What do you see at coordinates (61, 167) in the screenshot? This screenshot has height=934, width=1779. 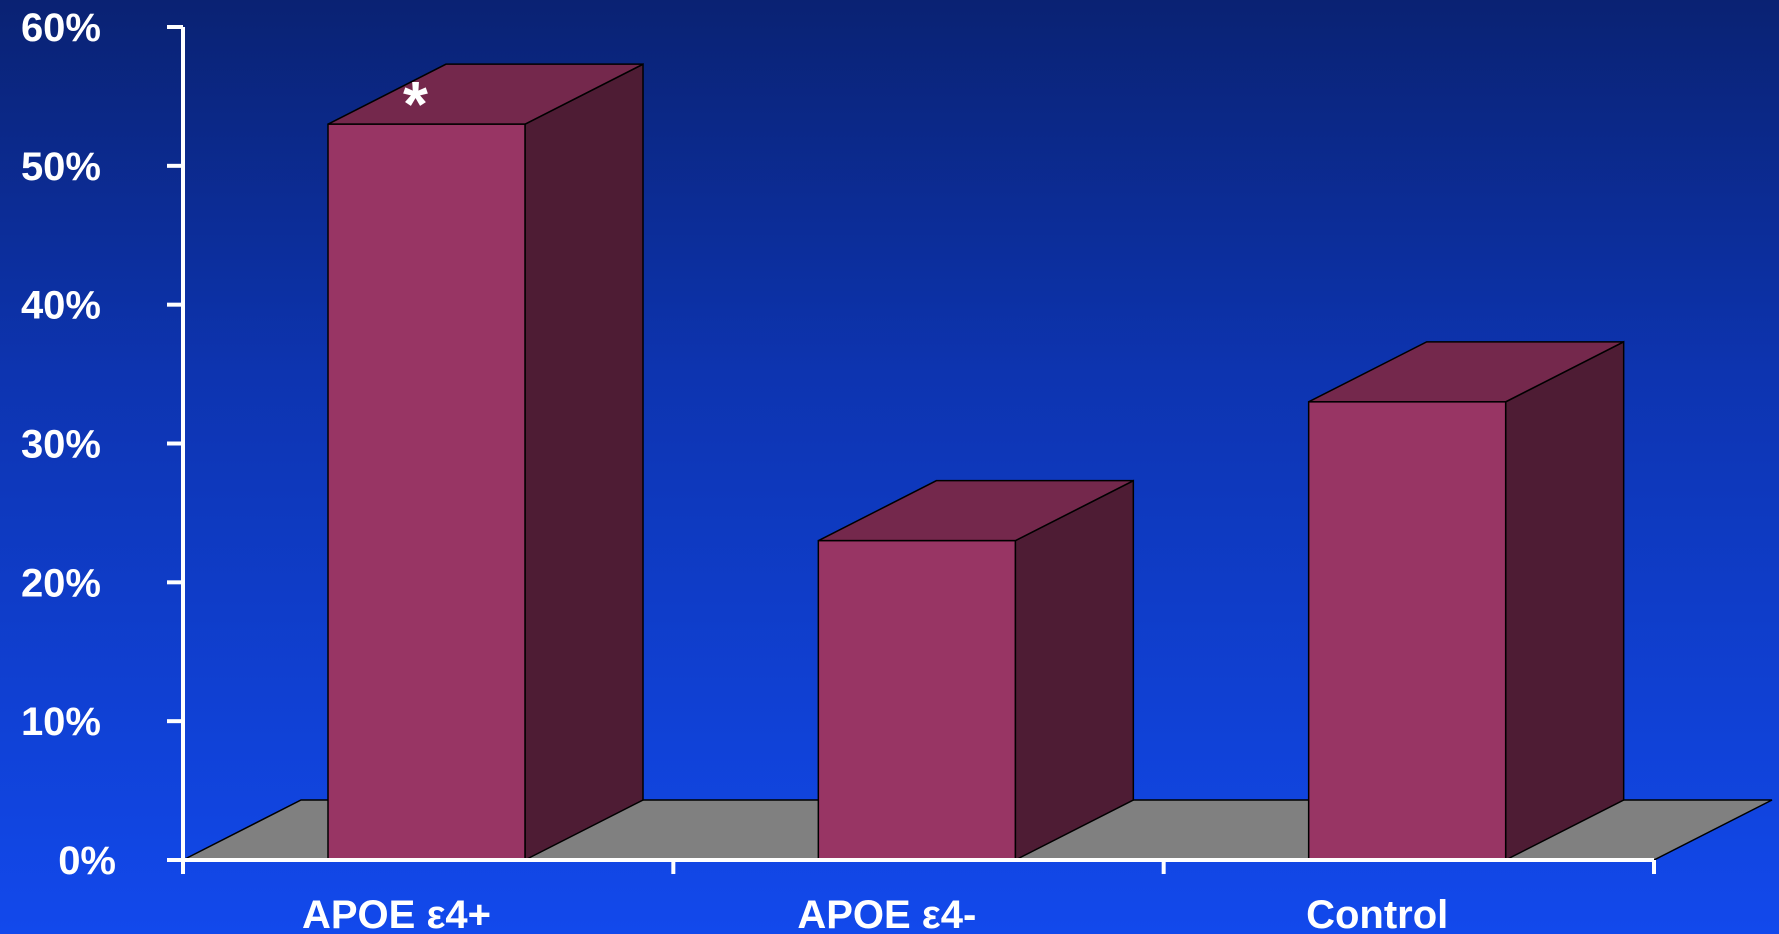 I see `y-tick-label: 50%` at bounding box center [61, 167].